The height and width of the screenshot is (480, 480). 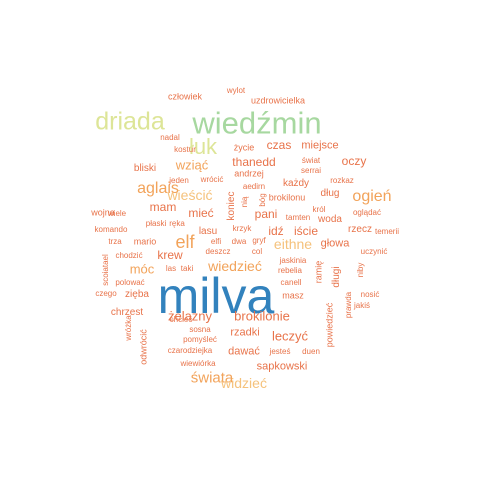 What do you see at coordinates (244, 147) in the screenshot?
I see `cloud-word: życie` at bounding box center [244, 147].